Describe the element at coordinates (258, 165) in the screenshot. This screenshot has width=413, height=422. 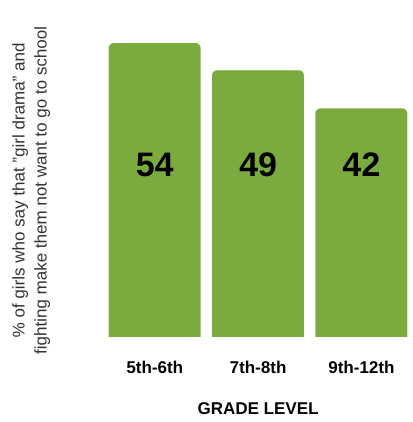
I see `data-label: 49` at that location.